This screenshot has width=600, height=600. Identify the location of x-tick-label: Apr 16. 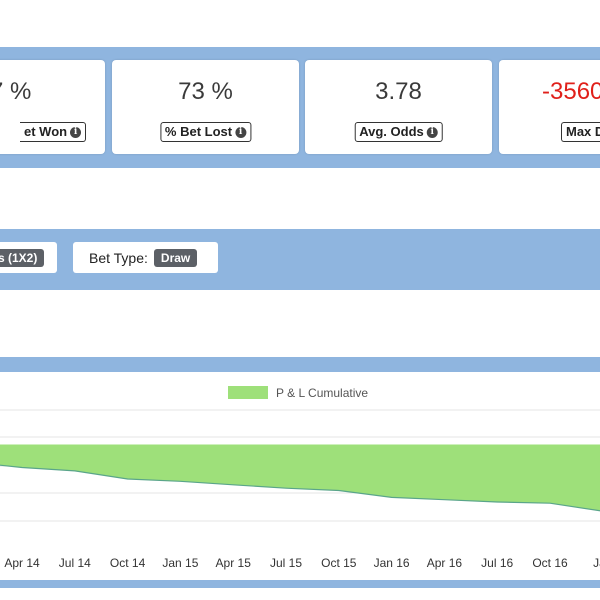
(445, 563).